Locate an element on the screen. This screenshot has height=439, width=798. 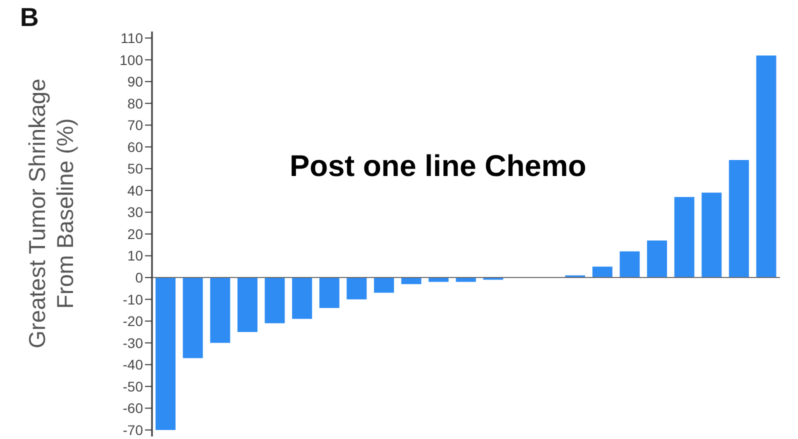
text: Post one line Chemo is located at coordinates (438, 167).